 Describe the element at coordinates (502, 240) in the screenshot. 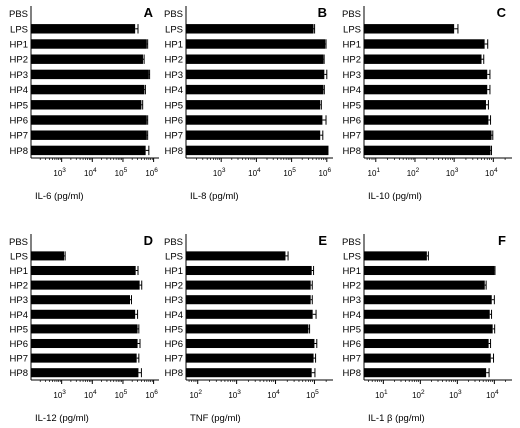

I see `panel-letter: F` at that location.